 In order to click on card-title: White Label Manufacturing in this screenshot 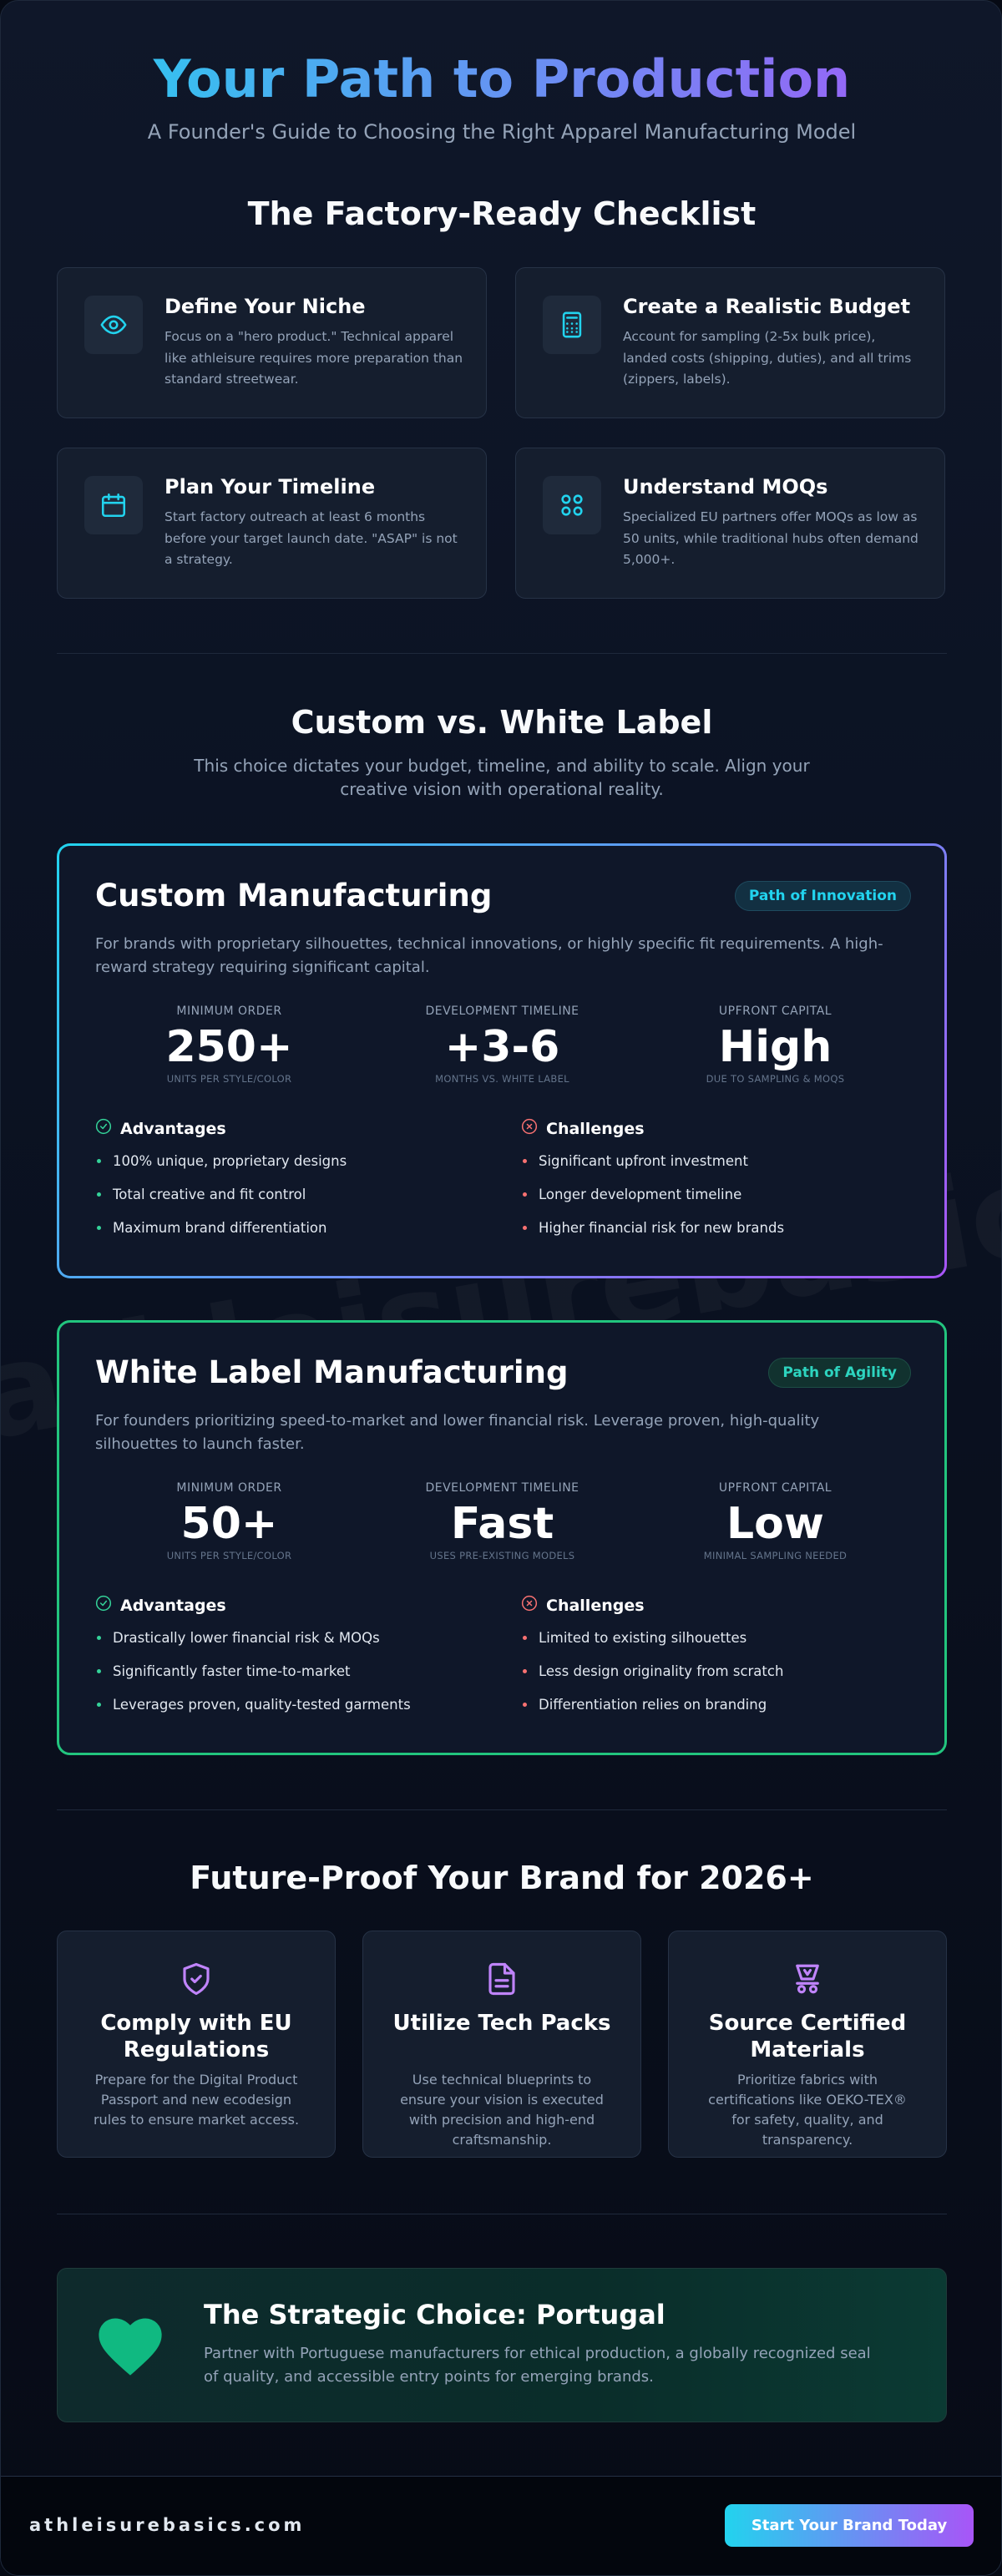, I will do `click(332, 1372)`.